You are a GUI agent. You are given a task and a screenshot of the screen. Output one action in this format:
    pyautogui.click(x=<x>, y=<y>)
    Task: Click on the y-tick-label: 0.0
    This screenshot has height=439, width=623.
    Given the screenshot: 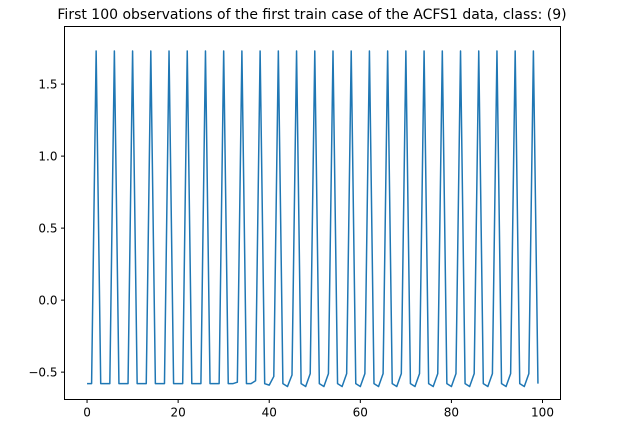 What is the action you would take?
    pyautogui.click(x=47, y=301)
    